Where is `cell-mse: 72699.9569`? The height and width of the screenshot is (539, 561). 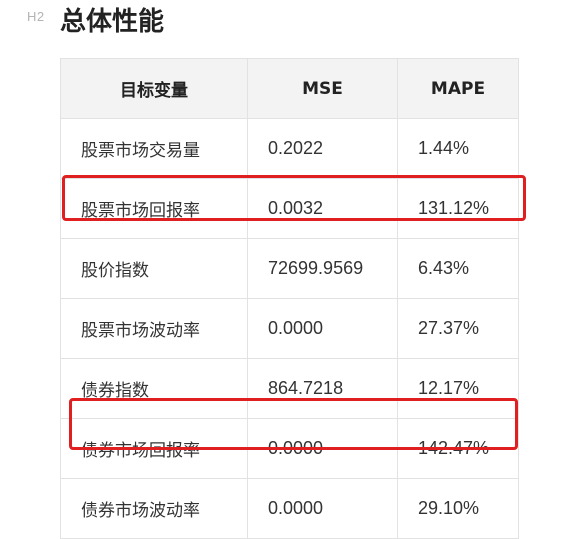
cell-mse: 72699.9569 is located at coordinates (322, 268).